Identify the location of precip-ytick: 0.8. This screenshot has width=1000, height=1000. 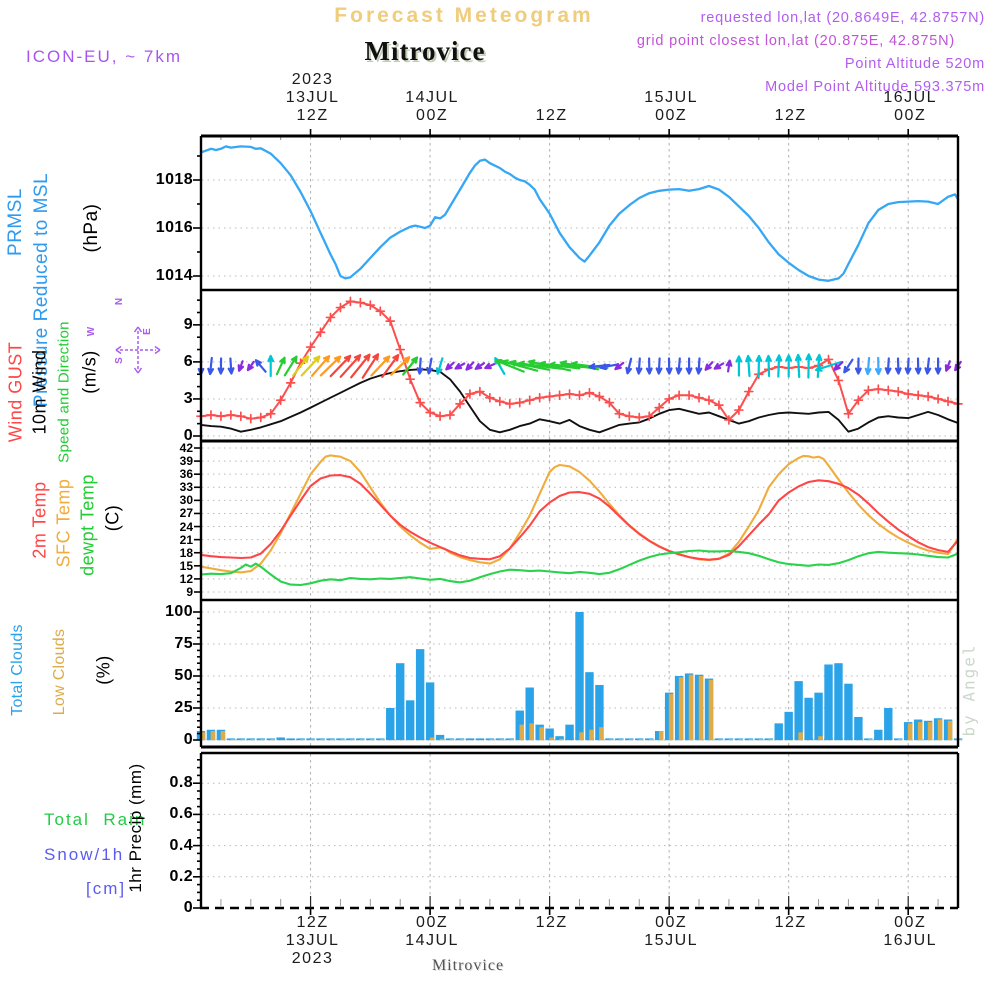
(181, 783).